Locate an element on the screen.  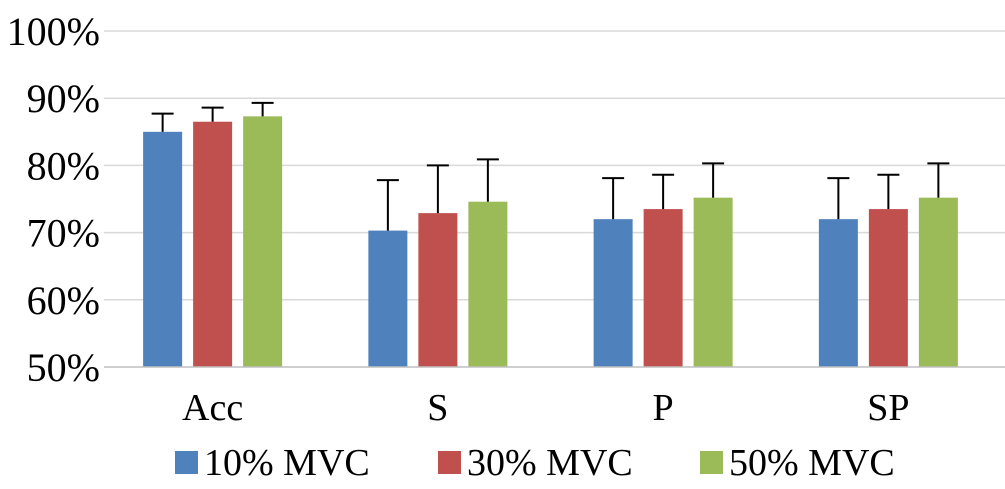
x-axis-category-labels: Acc S P SP is located at coordinates (545, 408).